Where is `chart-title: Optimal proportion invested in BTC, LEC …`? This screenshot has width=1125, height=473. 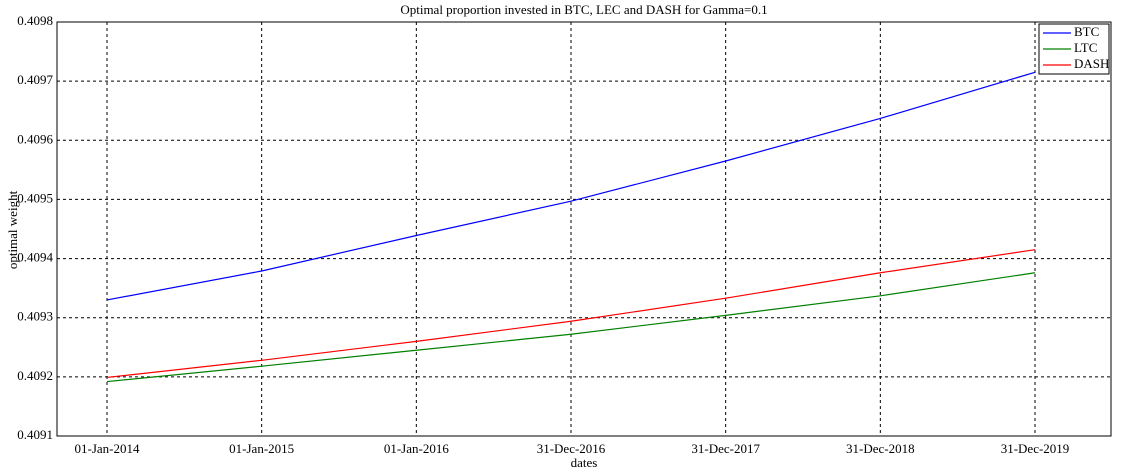 chart-title: Optimal proportion invested in BTC, LEC … is located at coordinates (583, 9).